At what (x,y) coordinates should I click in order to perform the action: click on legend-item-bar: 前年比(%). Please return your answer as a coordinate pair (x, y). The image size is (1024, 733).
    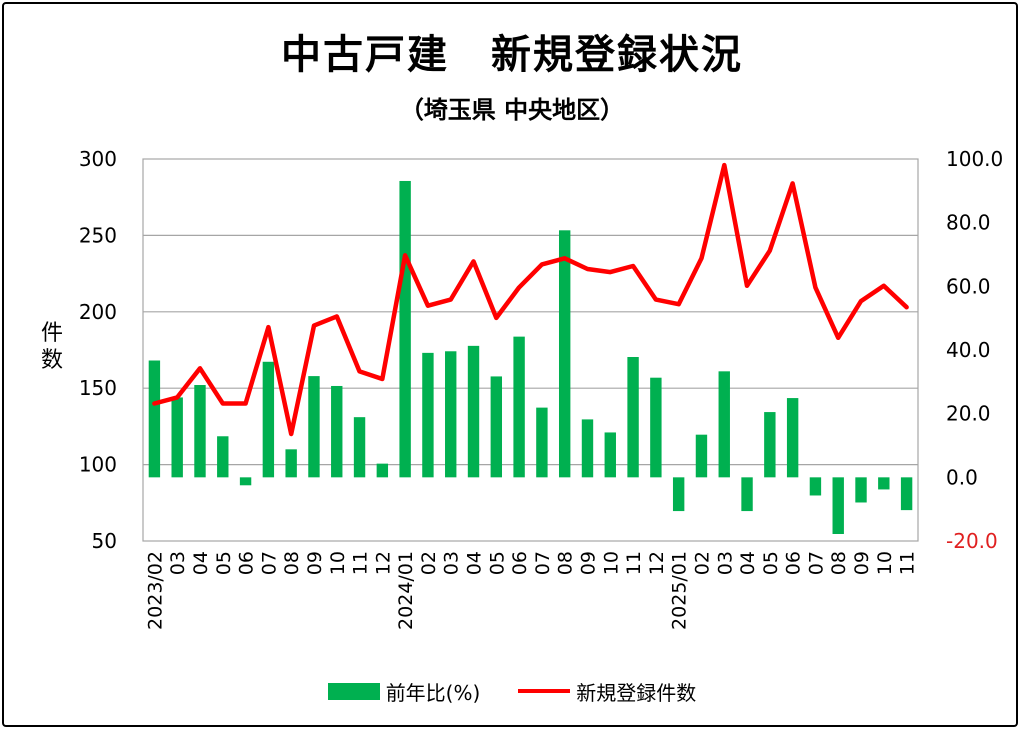
    Looking at the image, I should click on (404, 691).